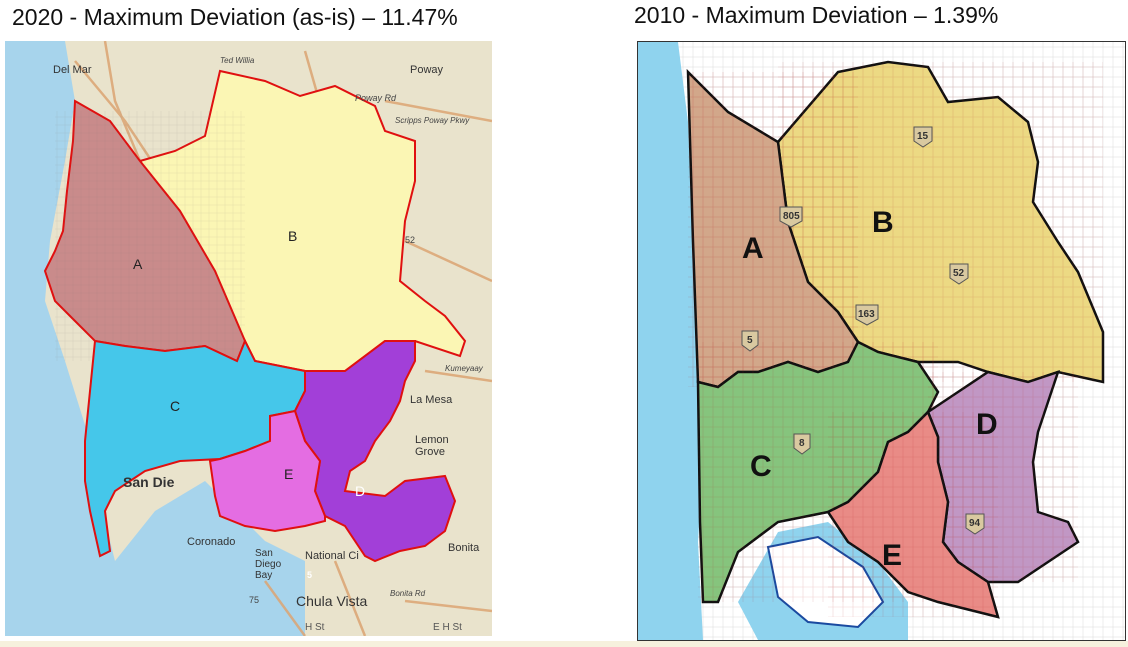 This screenshot has height=647, width=1128. Describe the element at coordinates (376, 98) in the screenshot. I see `road-poway-rd: Poway Rd` at that location.